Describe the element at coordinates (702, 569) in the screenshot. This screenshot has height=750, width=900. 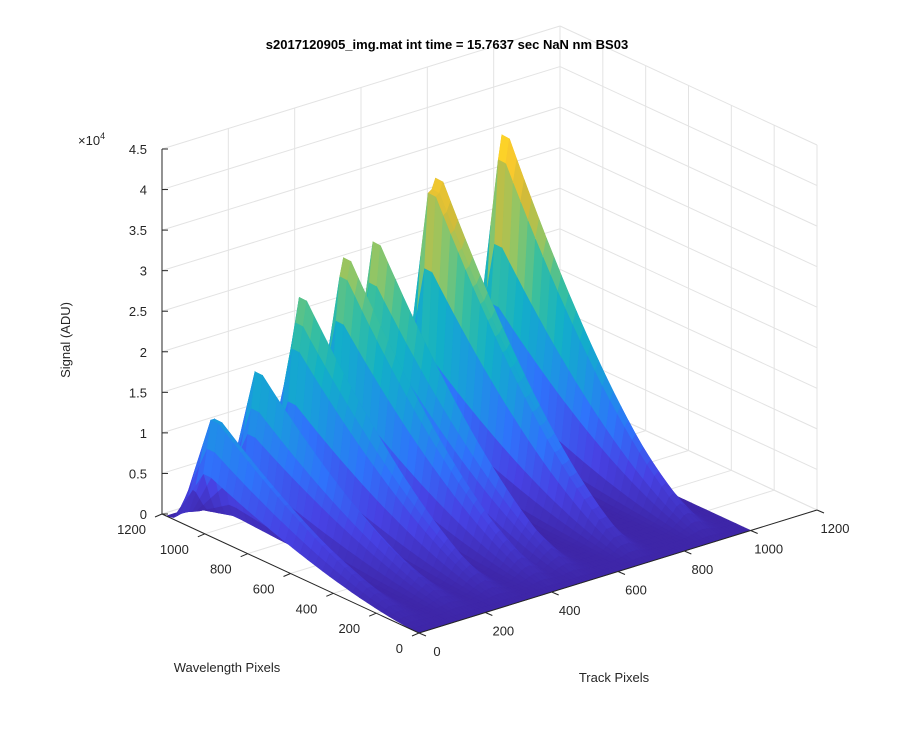
I see `x-tick-label: 800` at that location.